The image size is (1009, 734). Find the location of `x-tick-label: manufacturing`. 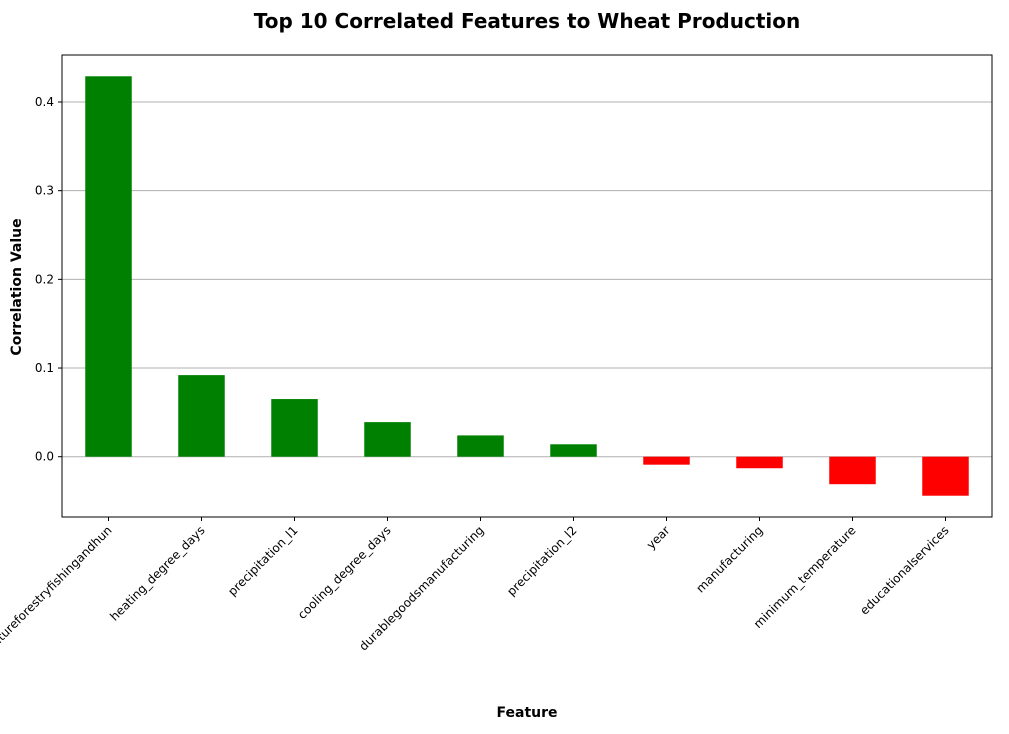

x-tick-label: manufacturing is located at coordinates (729, 559).